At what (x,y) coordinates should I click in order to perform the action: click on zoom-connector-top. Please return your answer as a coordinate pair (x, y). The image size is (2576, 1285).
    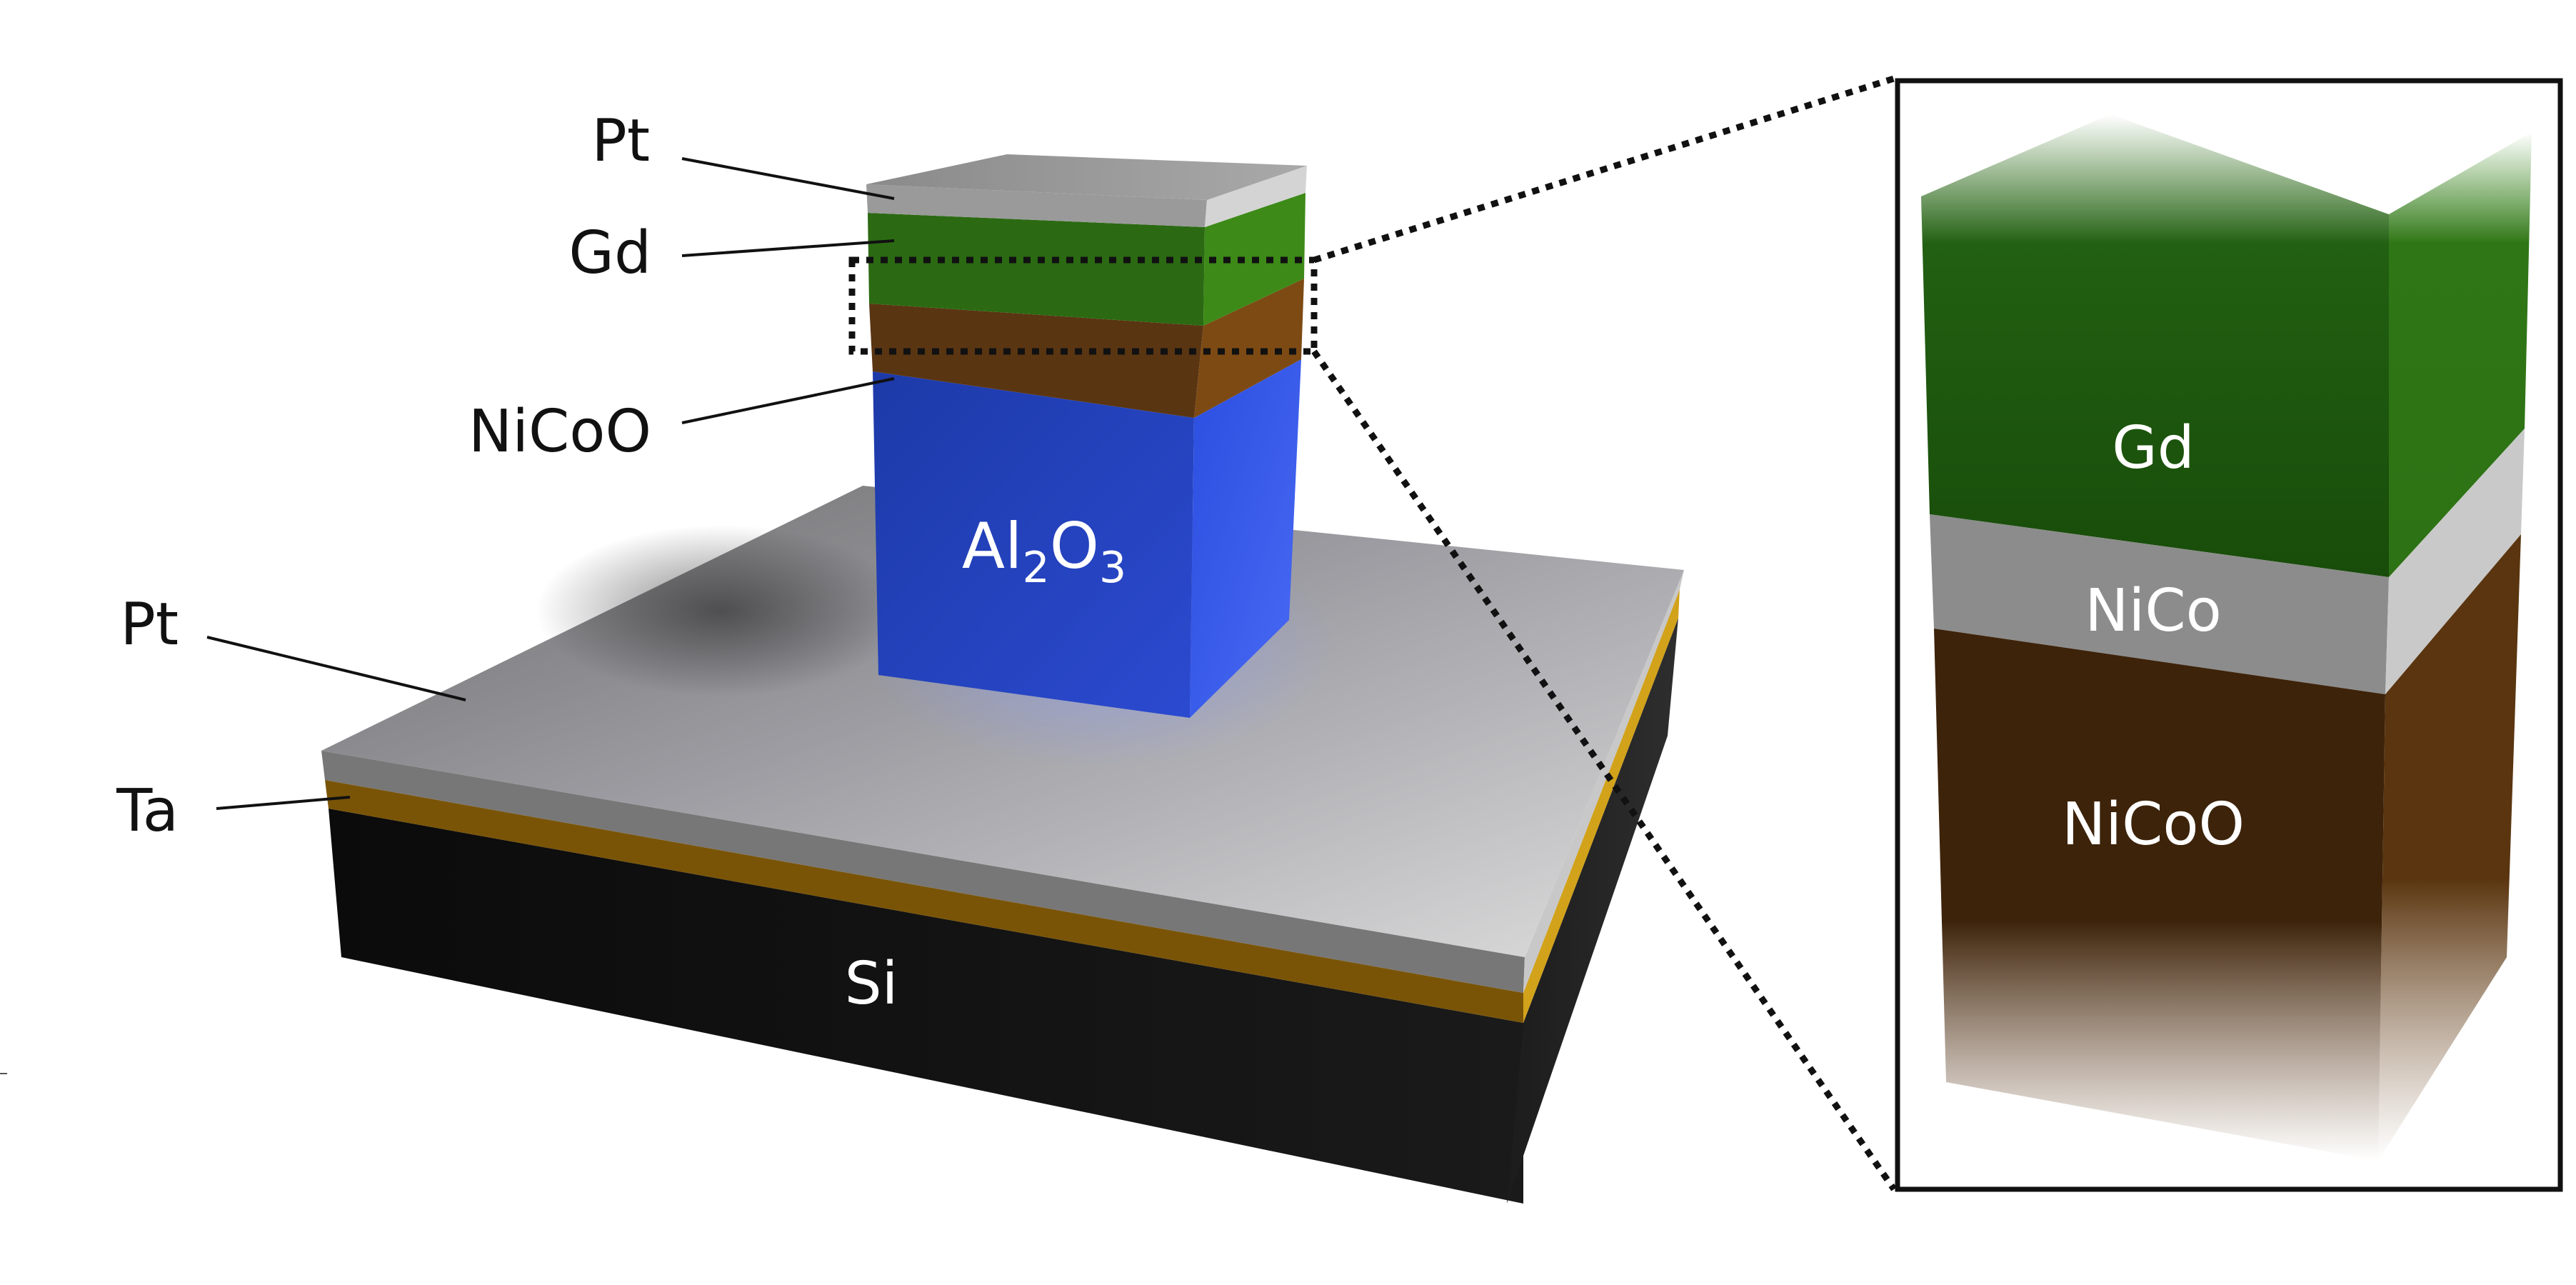
    Looking at the image, I should click on (1604, 169).